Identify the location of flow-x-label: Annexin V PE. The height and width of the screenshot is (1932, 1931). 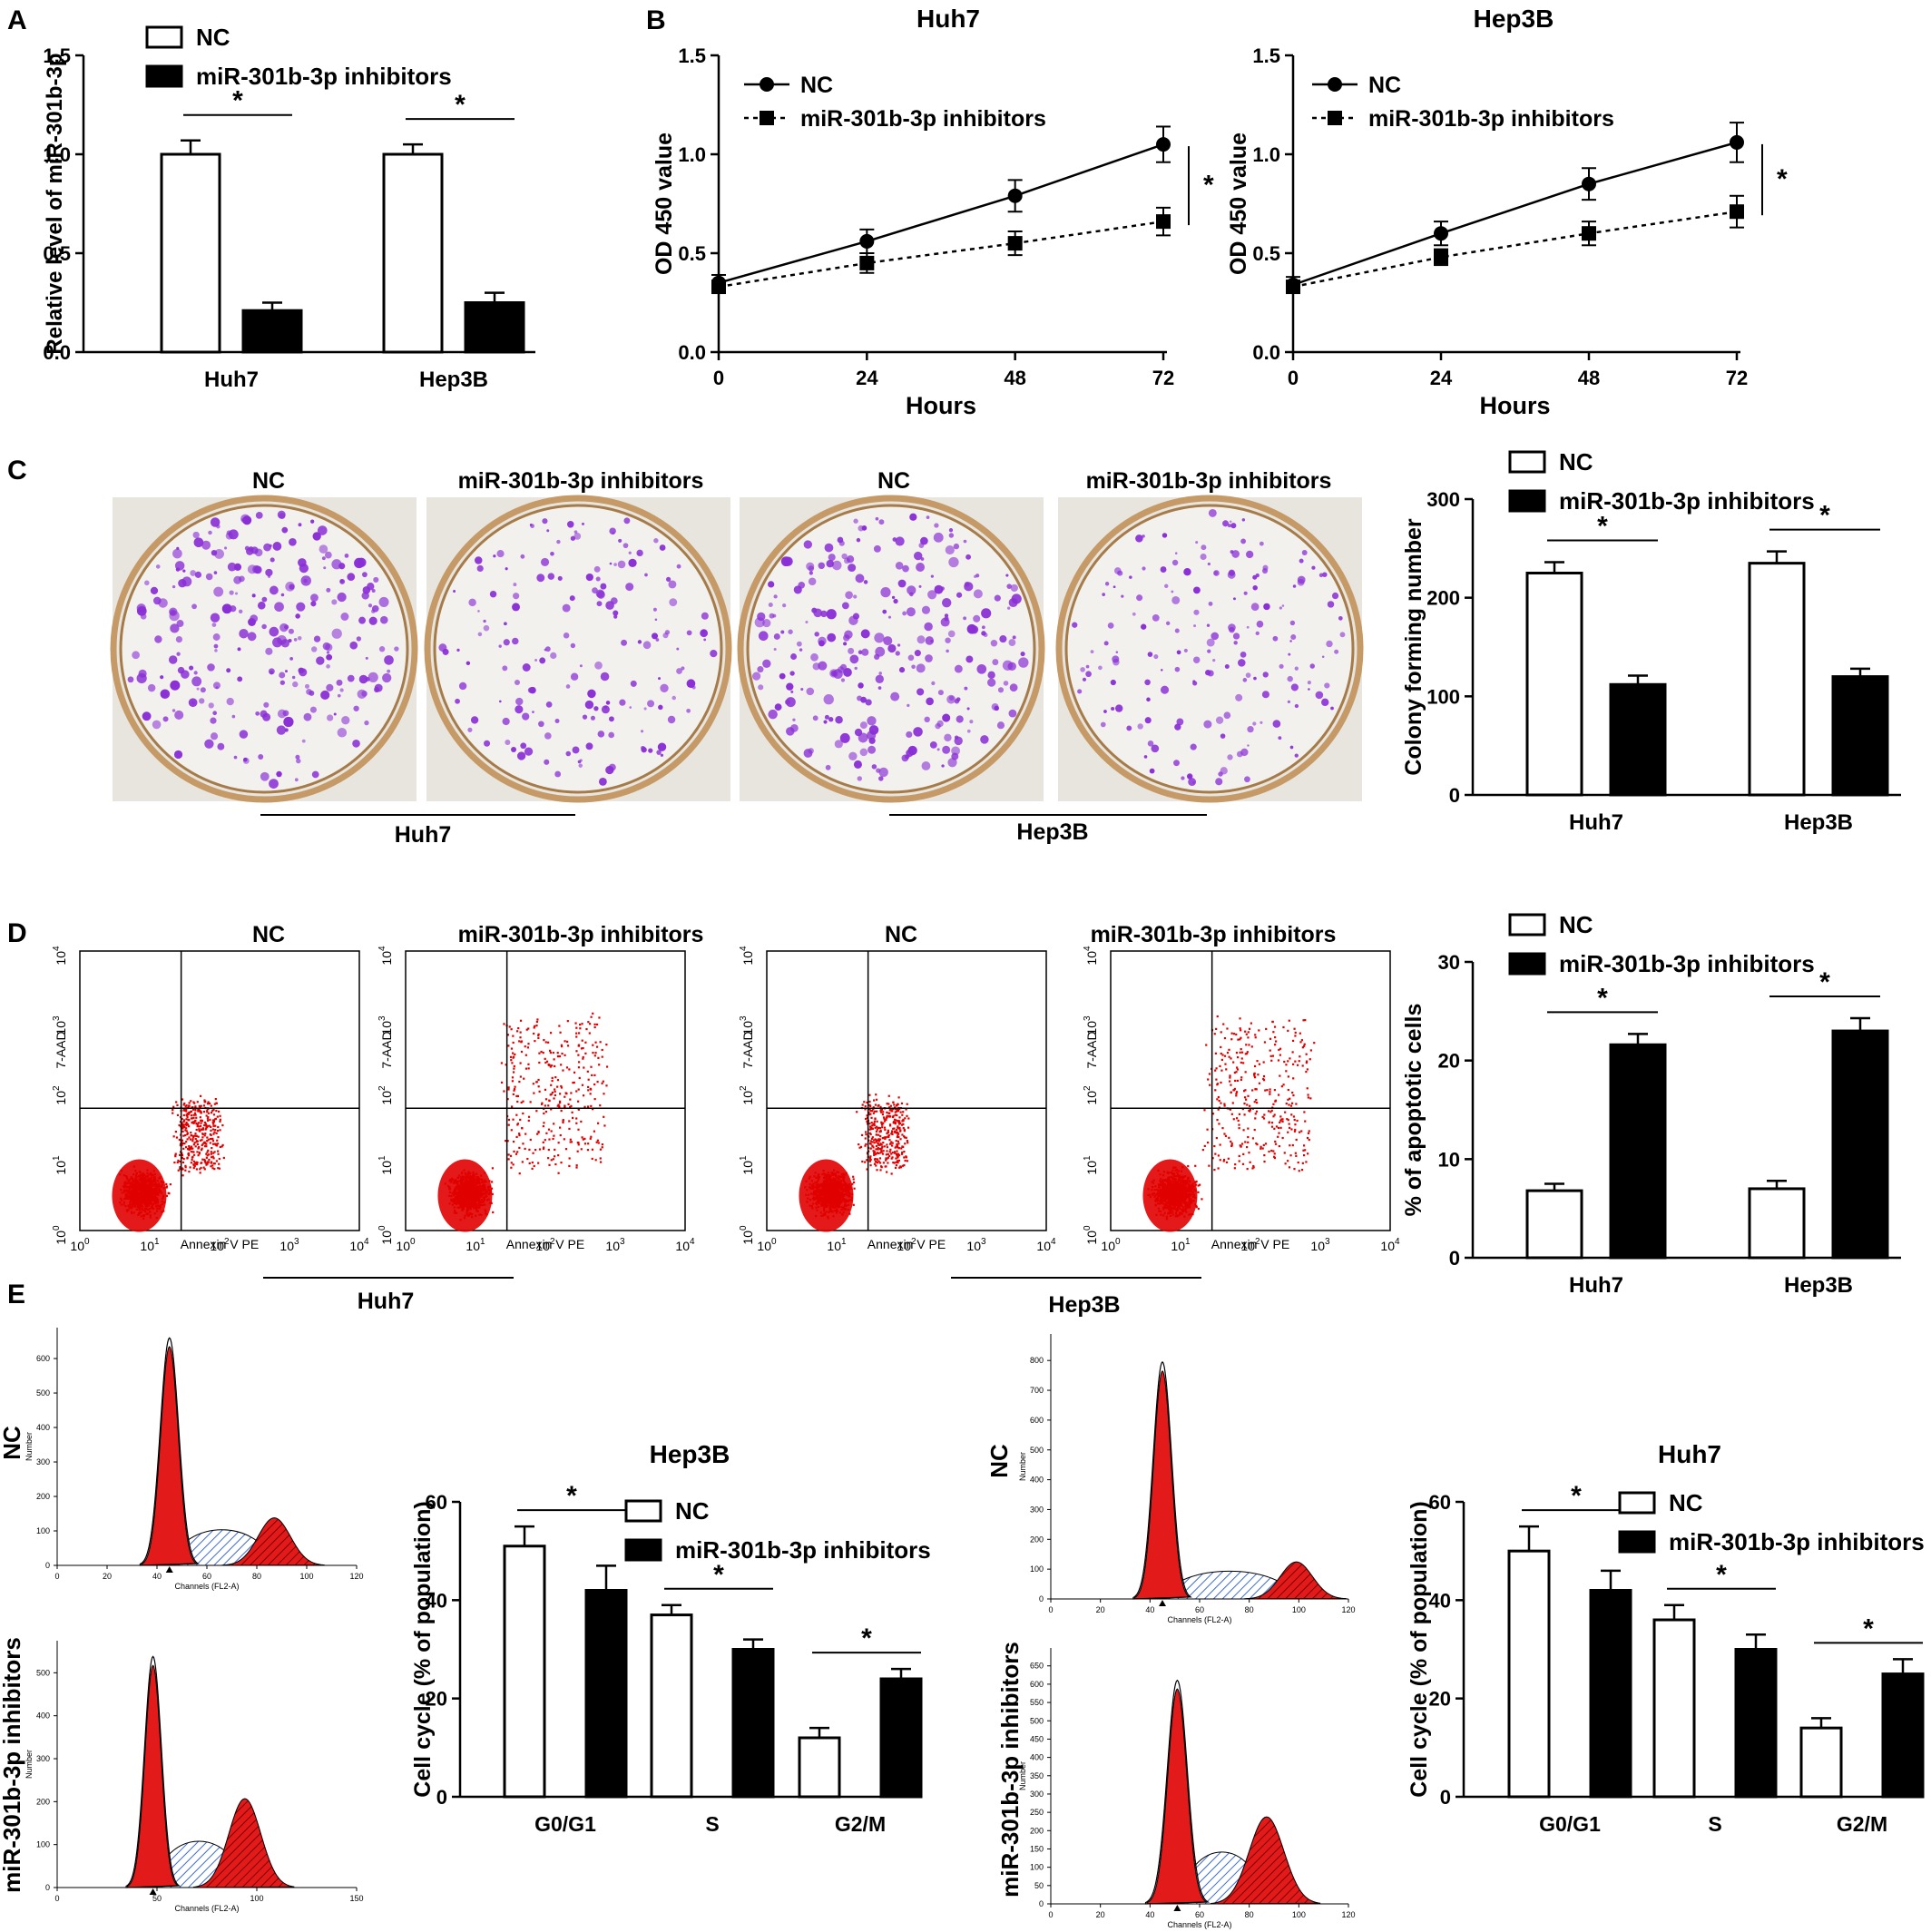
(545, 1244).